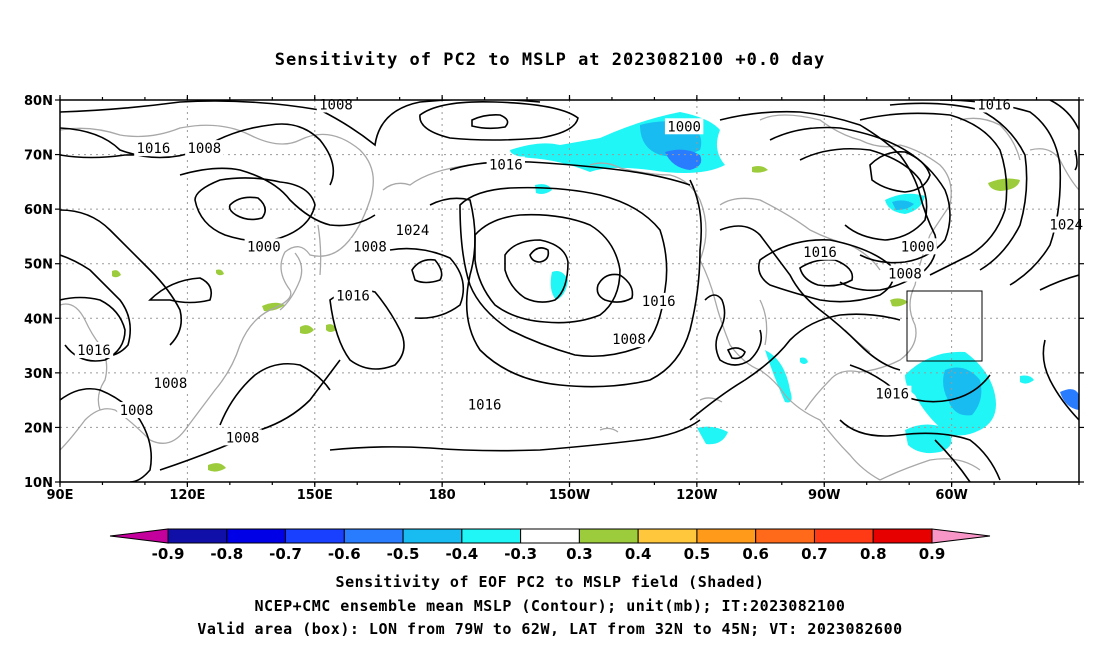  I want to click on colorbar-tick-label: 0.9, so click(932, 554).